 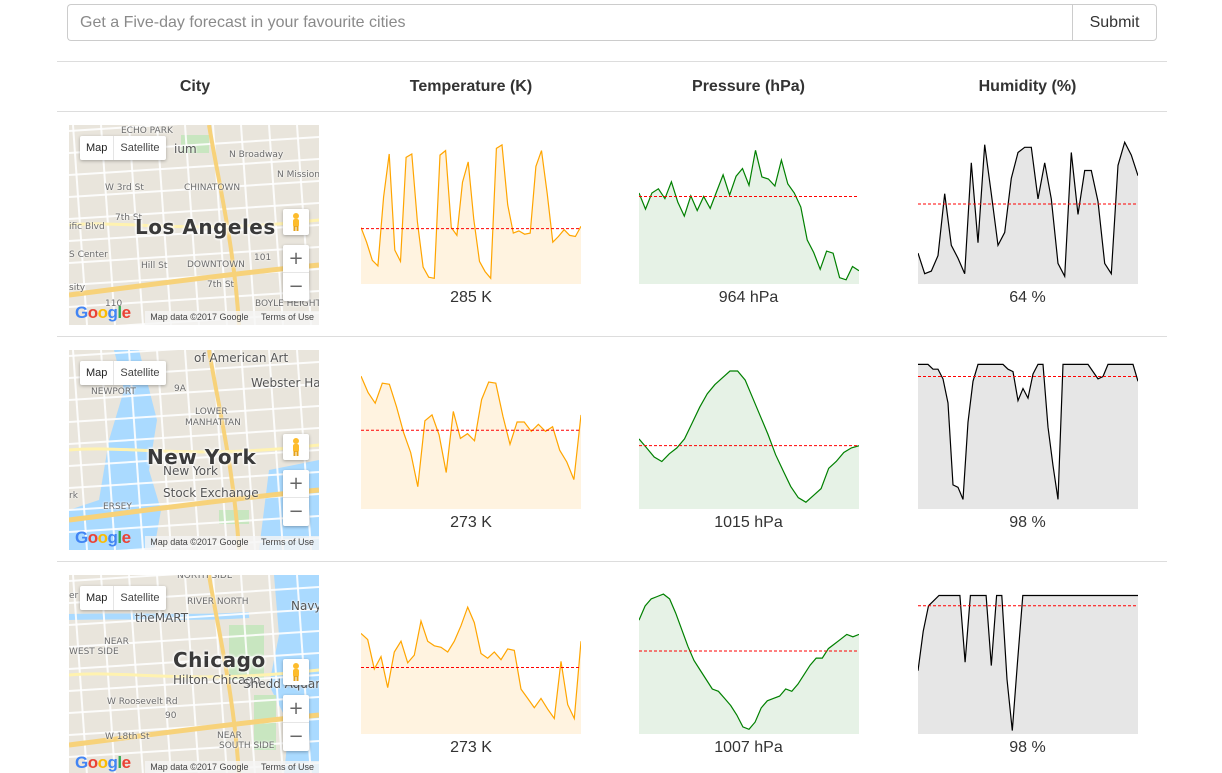 What do you see at coordinates (471, 297) in the screenshot?
I see `temperature-value: 285 K` at bounding box center [471, 297].